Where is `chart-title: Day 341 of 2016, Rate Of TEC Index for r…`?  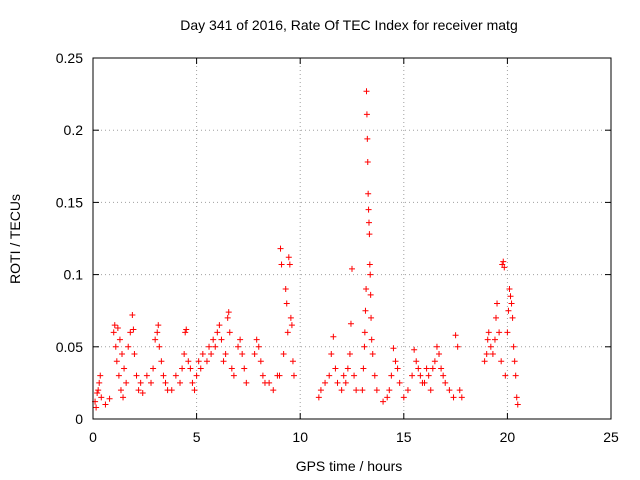
chart-title: Day 341 of 2016, Rate Of TEC Index for r… is located at coordinates (348, 25).